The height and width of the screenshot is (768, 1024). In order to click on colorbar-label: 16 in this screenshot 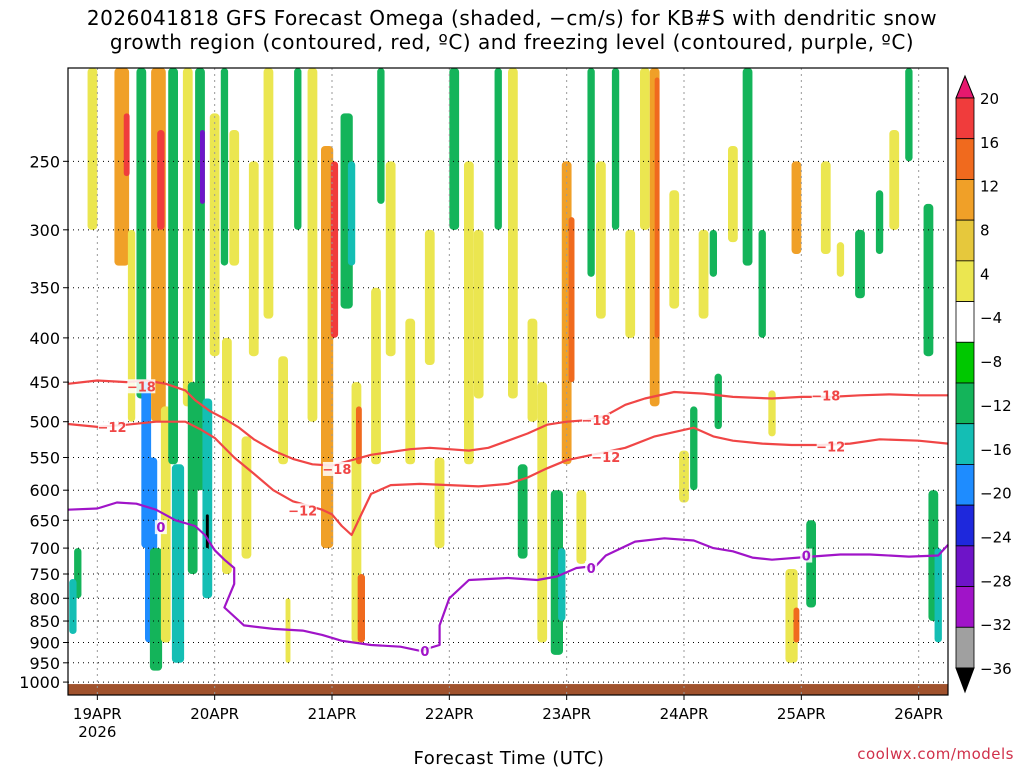, I will do `click(989, 143)`.